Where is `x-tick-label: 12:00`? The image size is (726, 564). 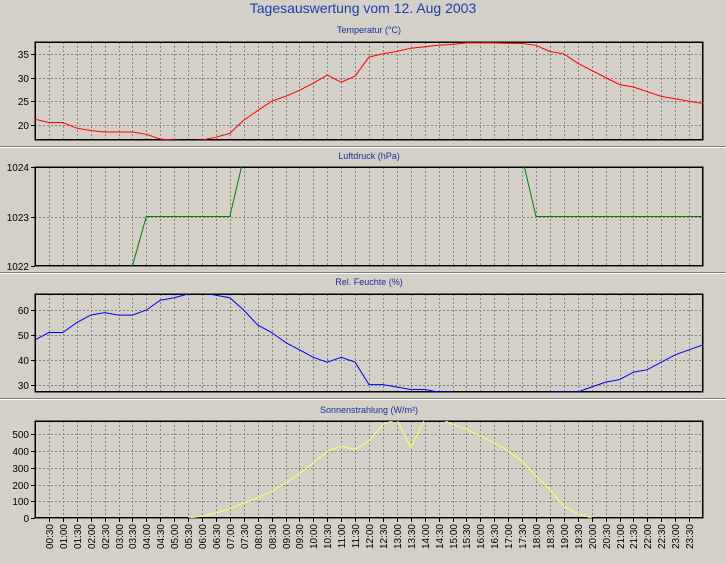
x-tick-label: 12:00 is located at coordinates (370, 536).